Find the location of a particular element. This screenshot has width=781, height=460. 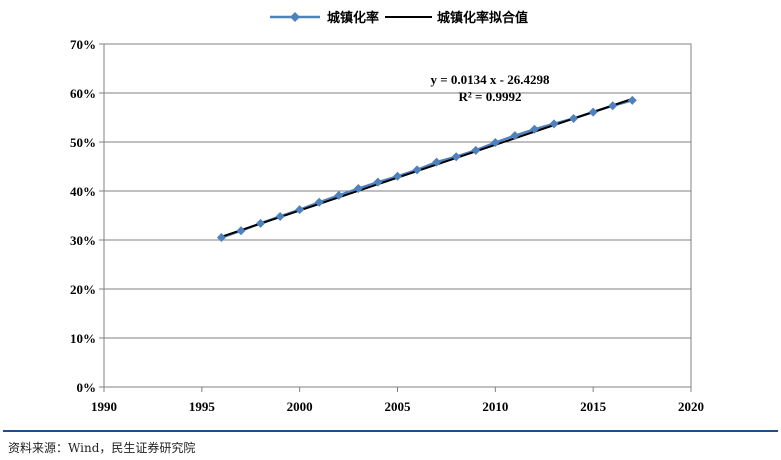

x-tick-label: 2010 is located at coordinates (495, 406).